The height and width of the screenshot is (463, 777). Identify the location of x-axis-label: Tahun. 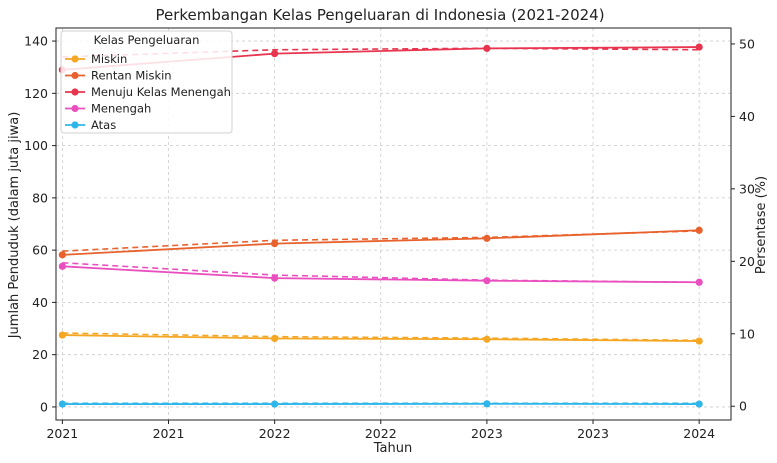
(392, 448).